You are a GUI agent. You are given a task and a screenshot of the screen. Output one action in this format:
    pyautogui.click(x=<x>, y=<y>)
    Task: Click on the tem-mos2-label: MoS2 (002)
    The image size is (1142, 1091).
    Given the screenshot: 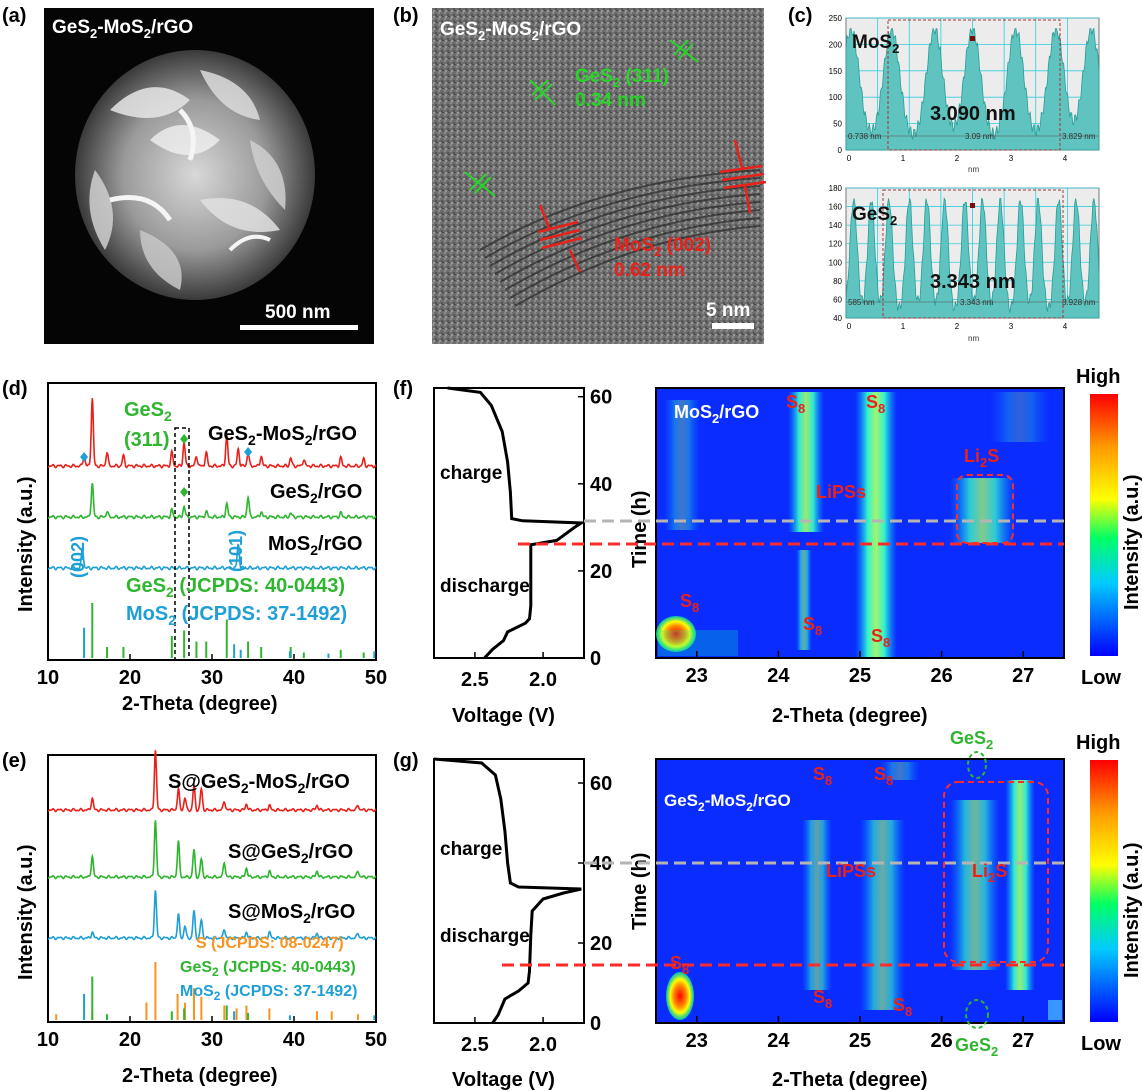 What is the action you would take?
    pyautogui.click(x=662, y=247)
    